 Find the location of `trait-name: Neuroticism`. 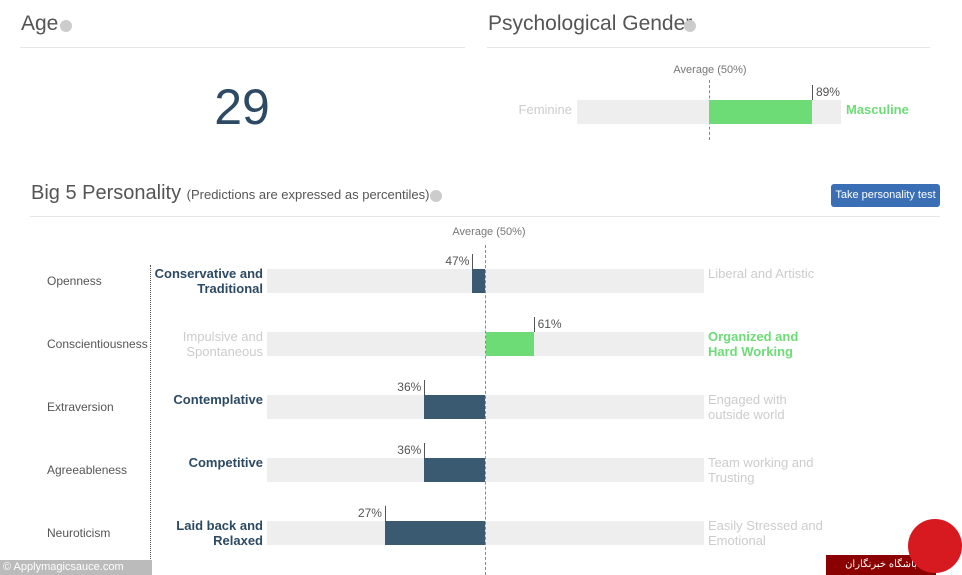

trait-name: Neuroticism is located at coordinates (79, 533).